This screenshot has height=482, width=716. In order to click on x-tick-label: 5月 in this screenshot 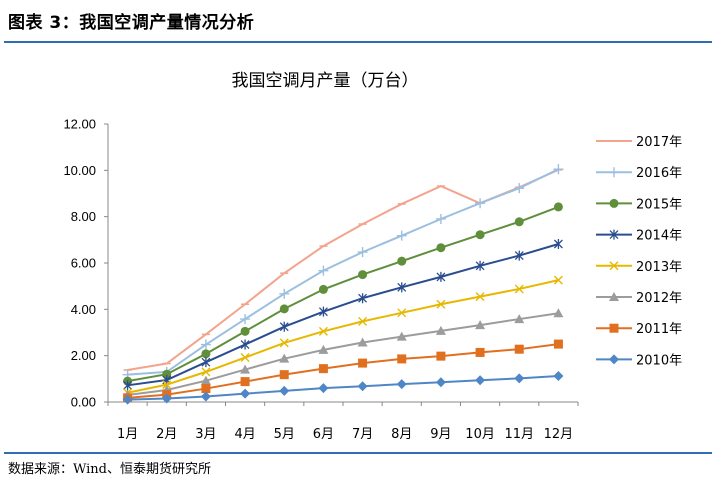, I will do `click(284, 434)`.